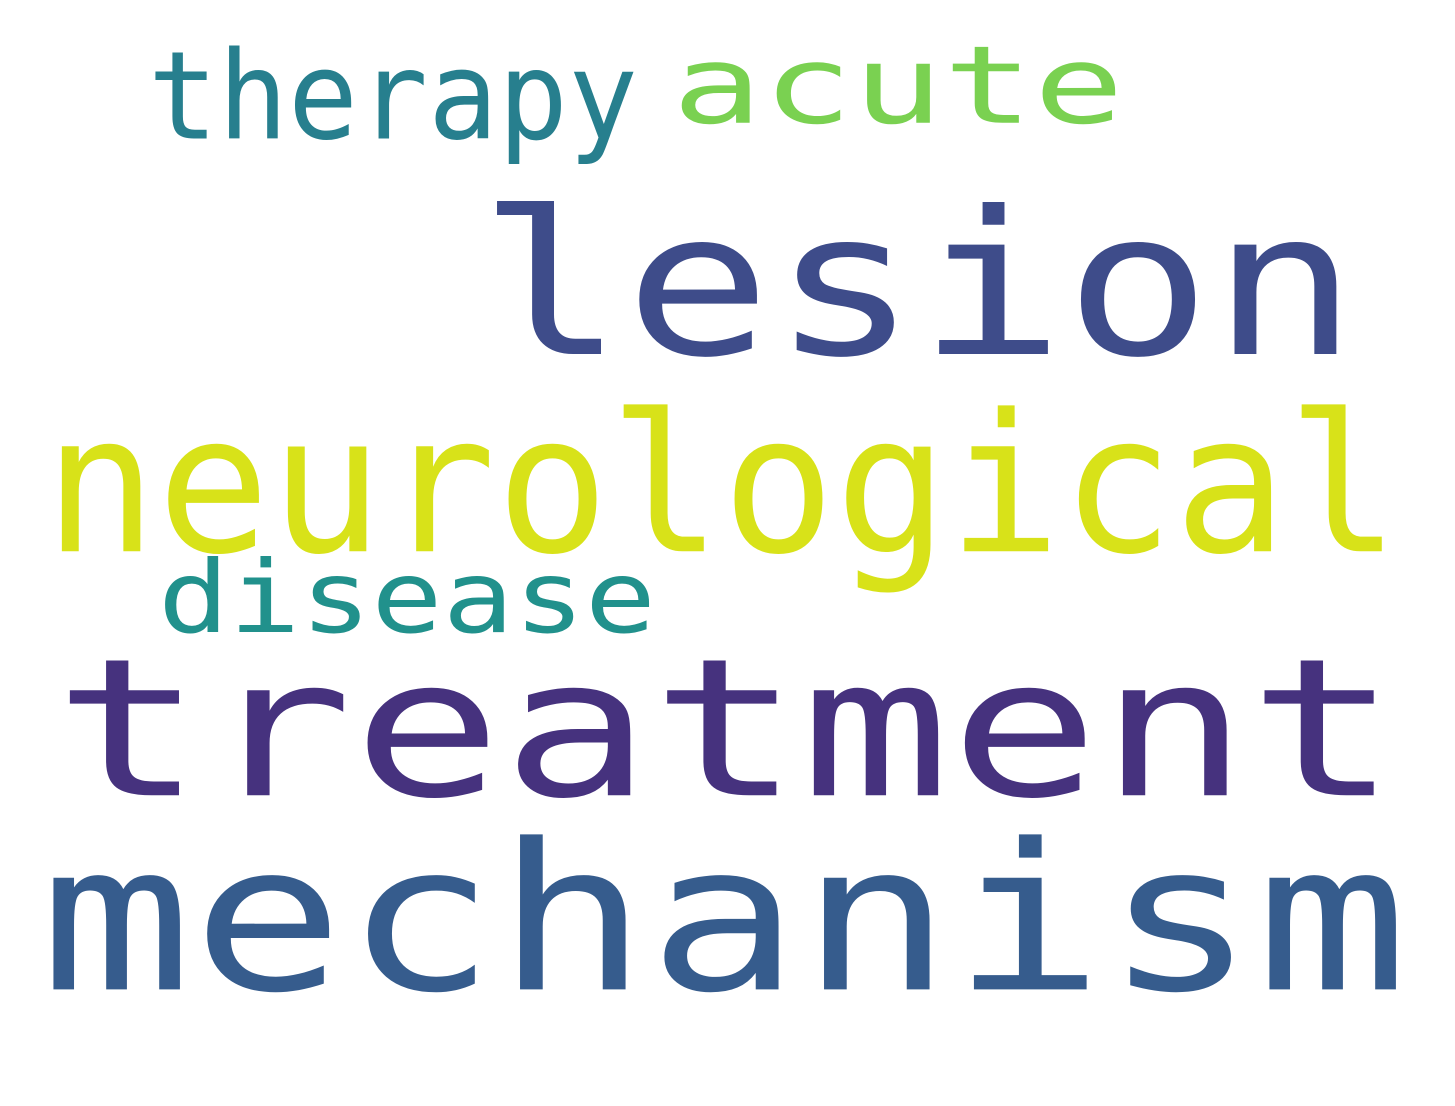  Describe the element at coordinates (407, 597) in the screenshot. I see `word-disease: disease` at that location.